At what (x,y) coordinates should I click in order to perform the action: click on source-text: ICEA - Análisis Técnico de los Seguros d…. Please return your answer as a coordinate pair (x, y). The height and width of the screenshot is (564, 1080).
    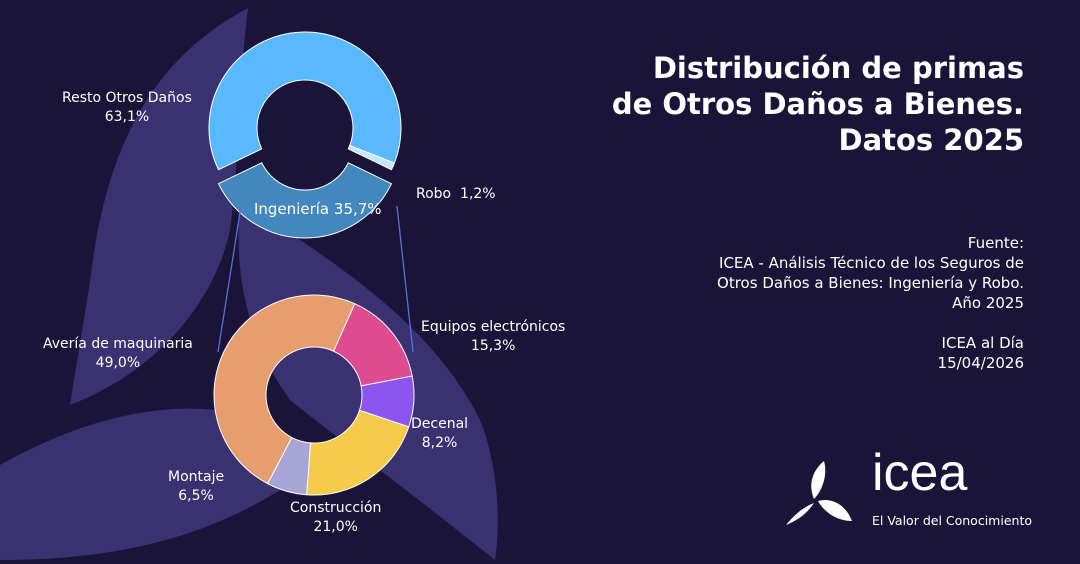
    Looking at the image, I should click on (870, 283).